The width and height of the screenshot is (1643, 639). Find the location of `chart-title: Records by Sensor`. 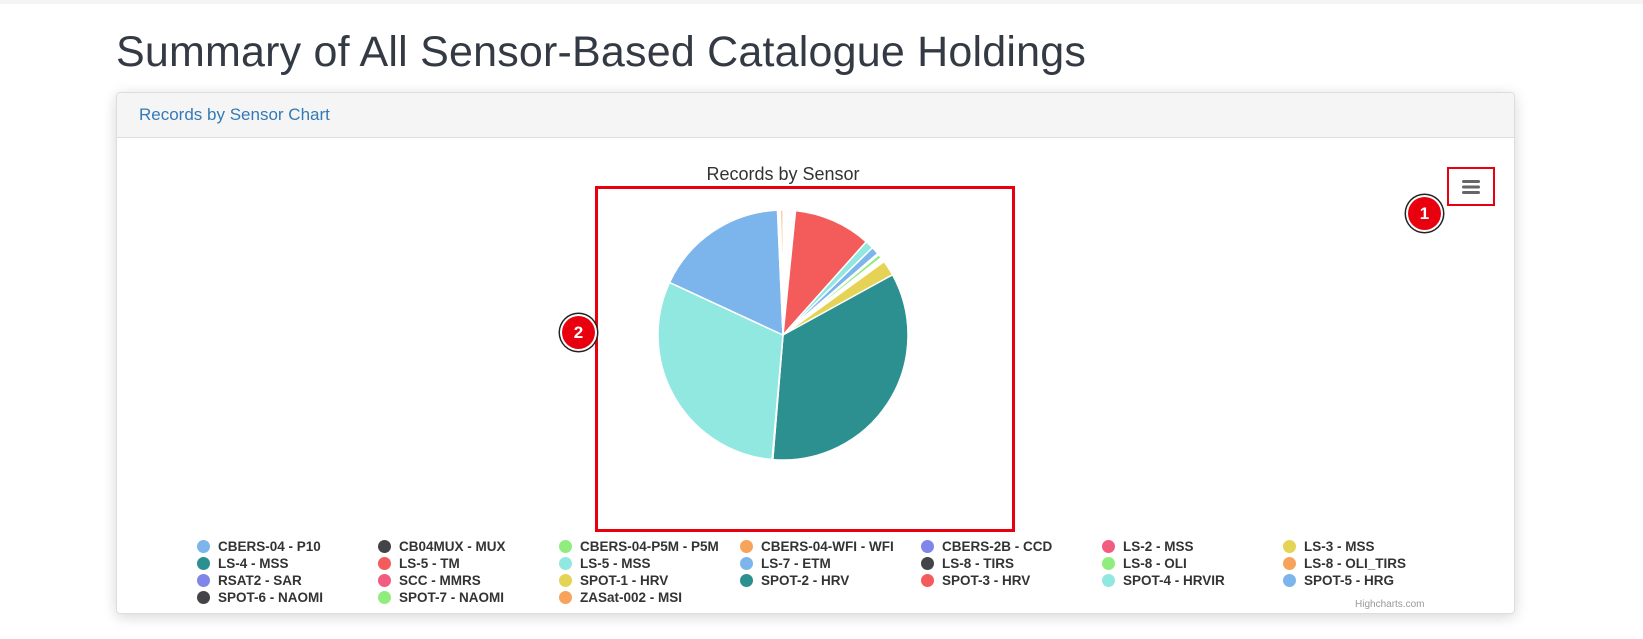

chart-title: Records by Sensor is located at coordinates (782, 174).